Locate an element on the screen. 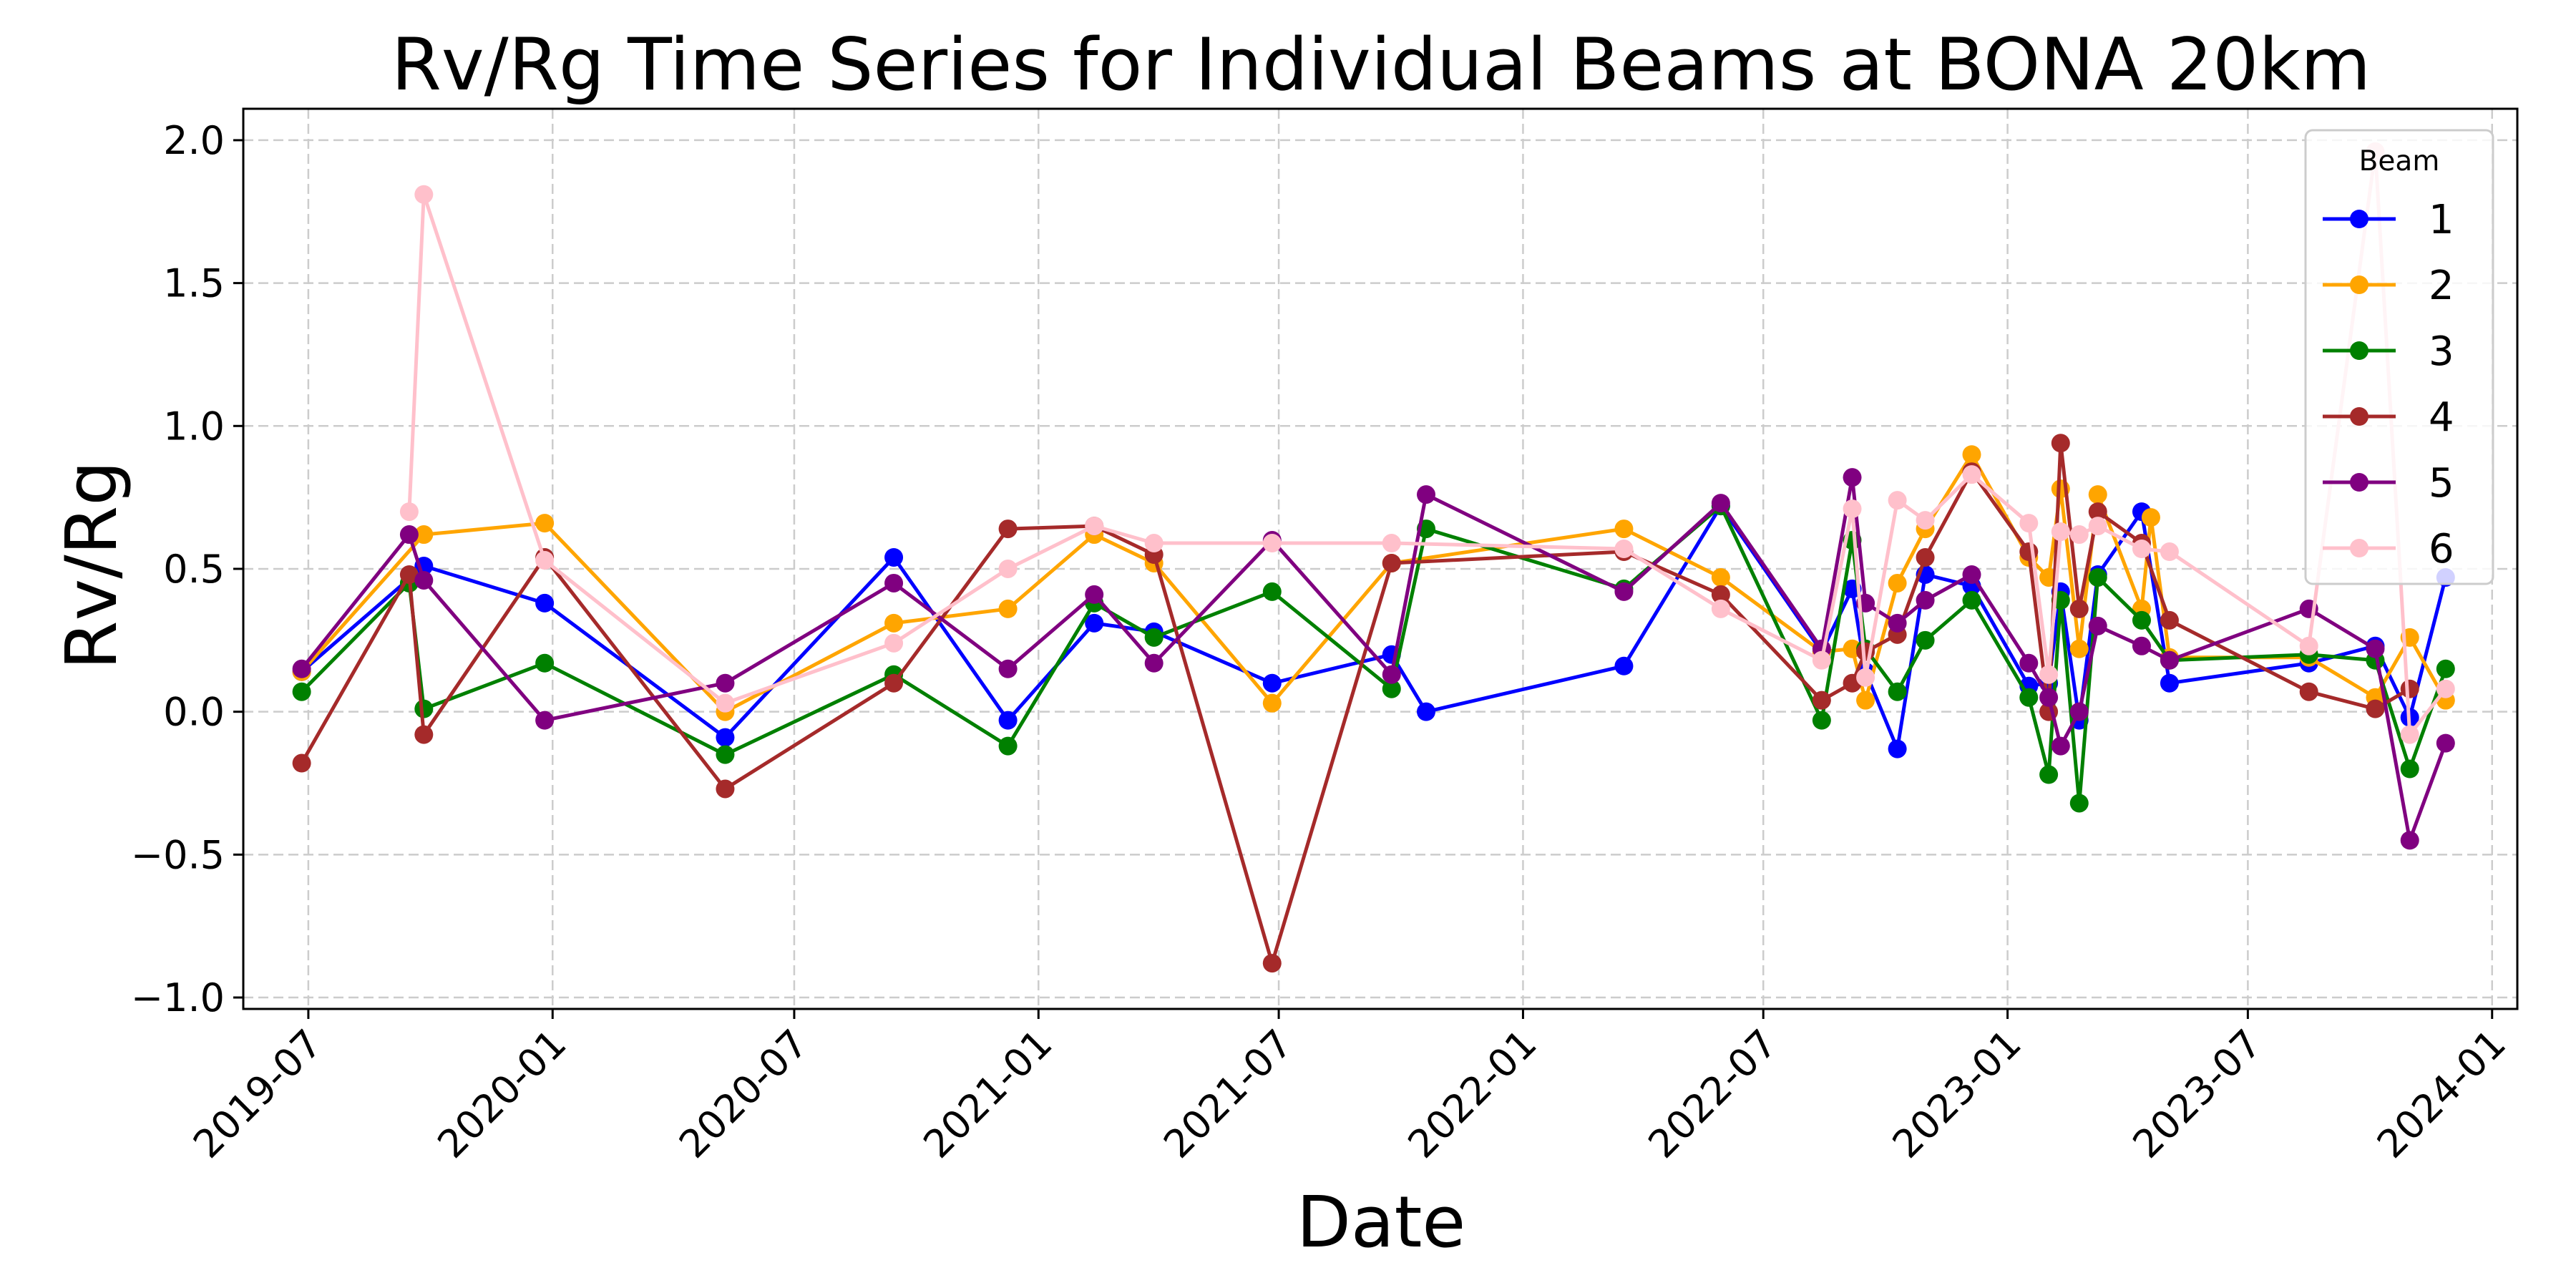 Image resolution: width=2576 pixels, height=1288 pixels. y-tick-label: 1.0 is located at coordinates (194, 426).